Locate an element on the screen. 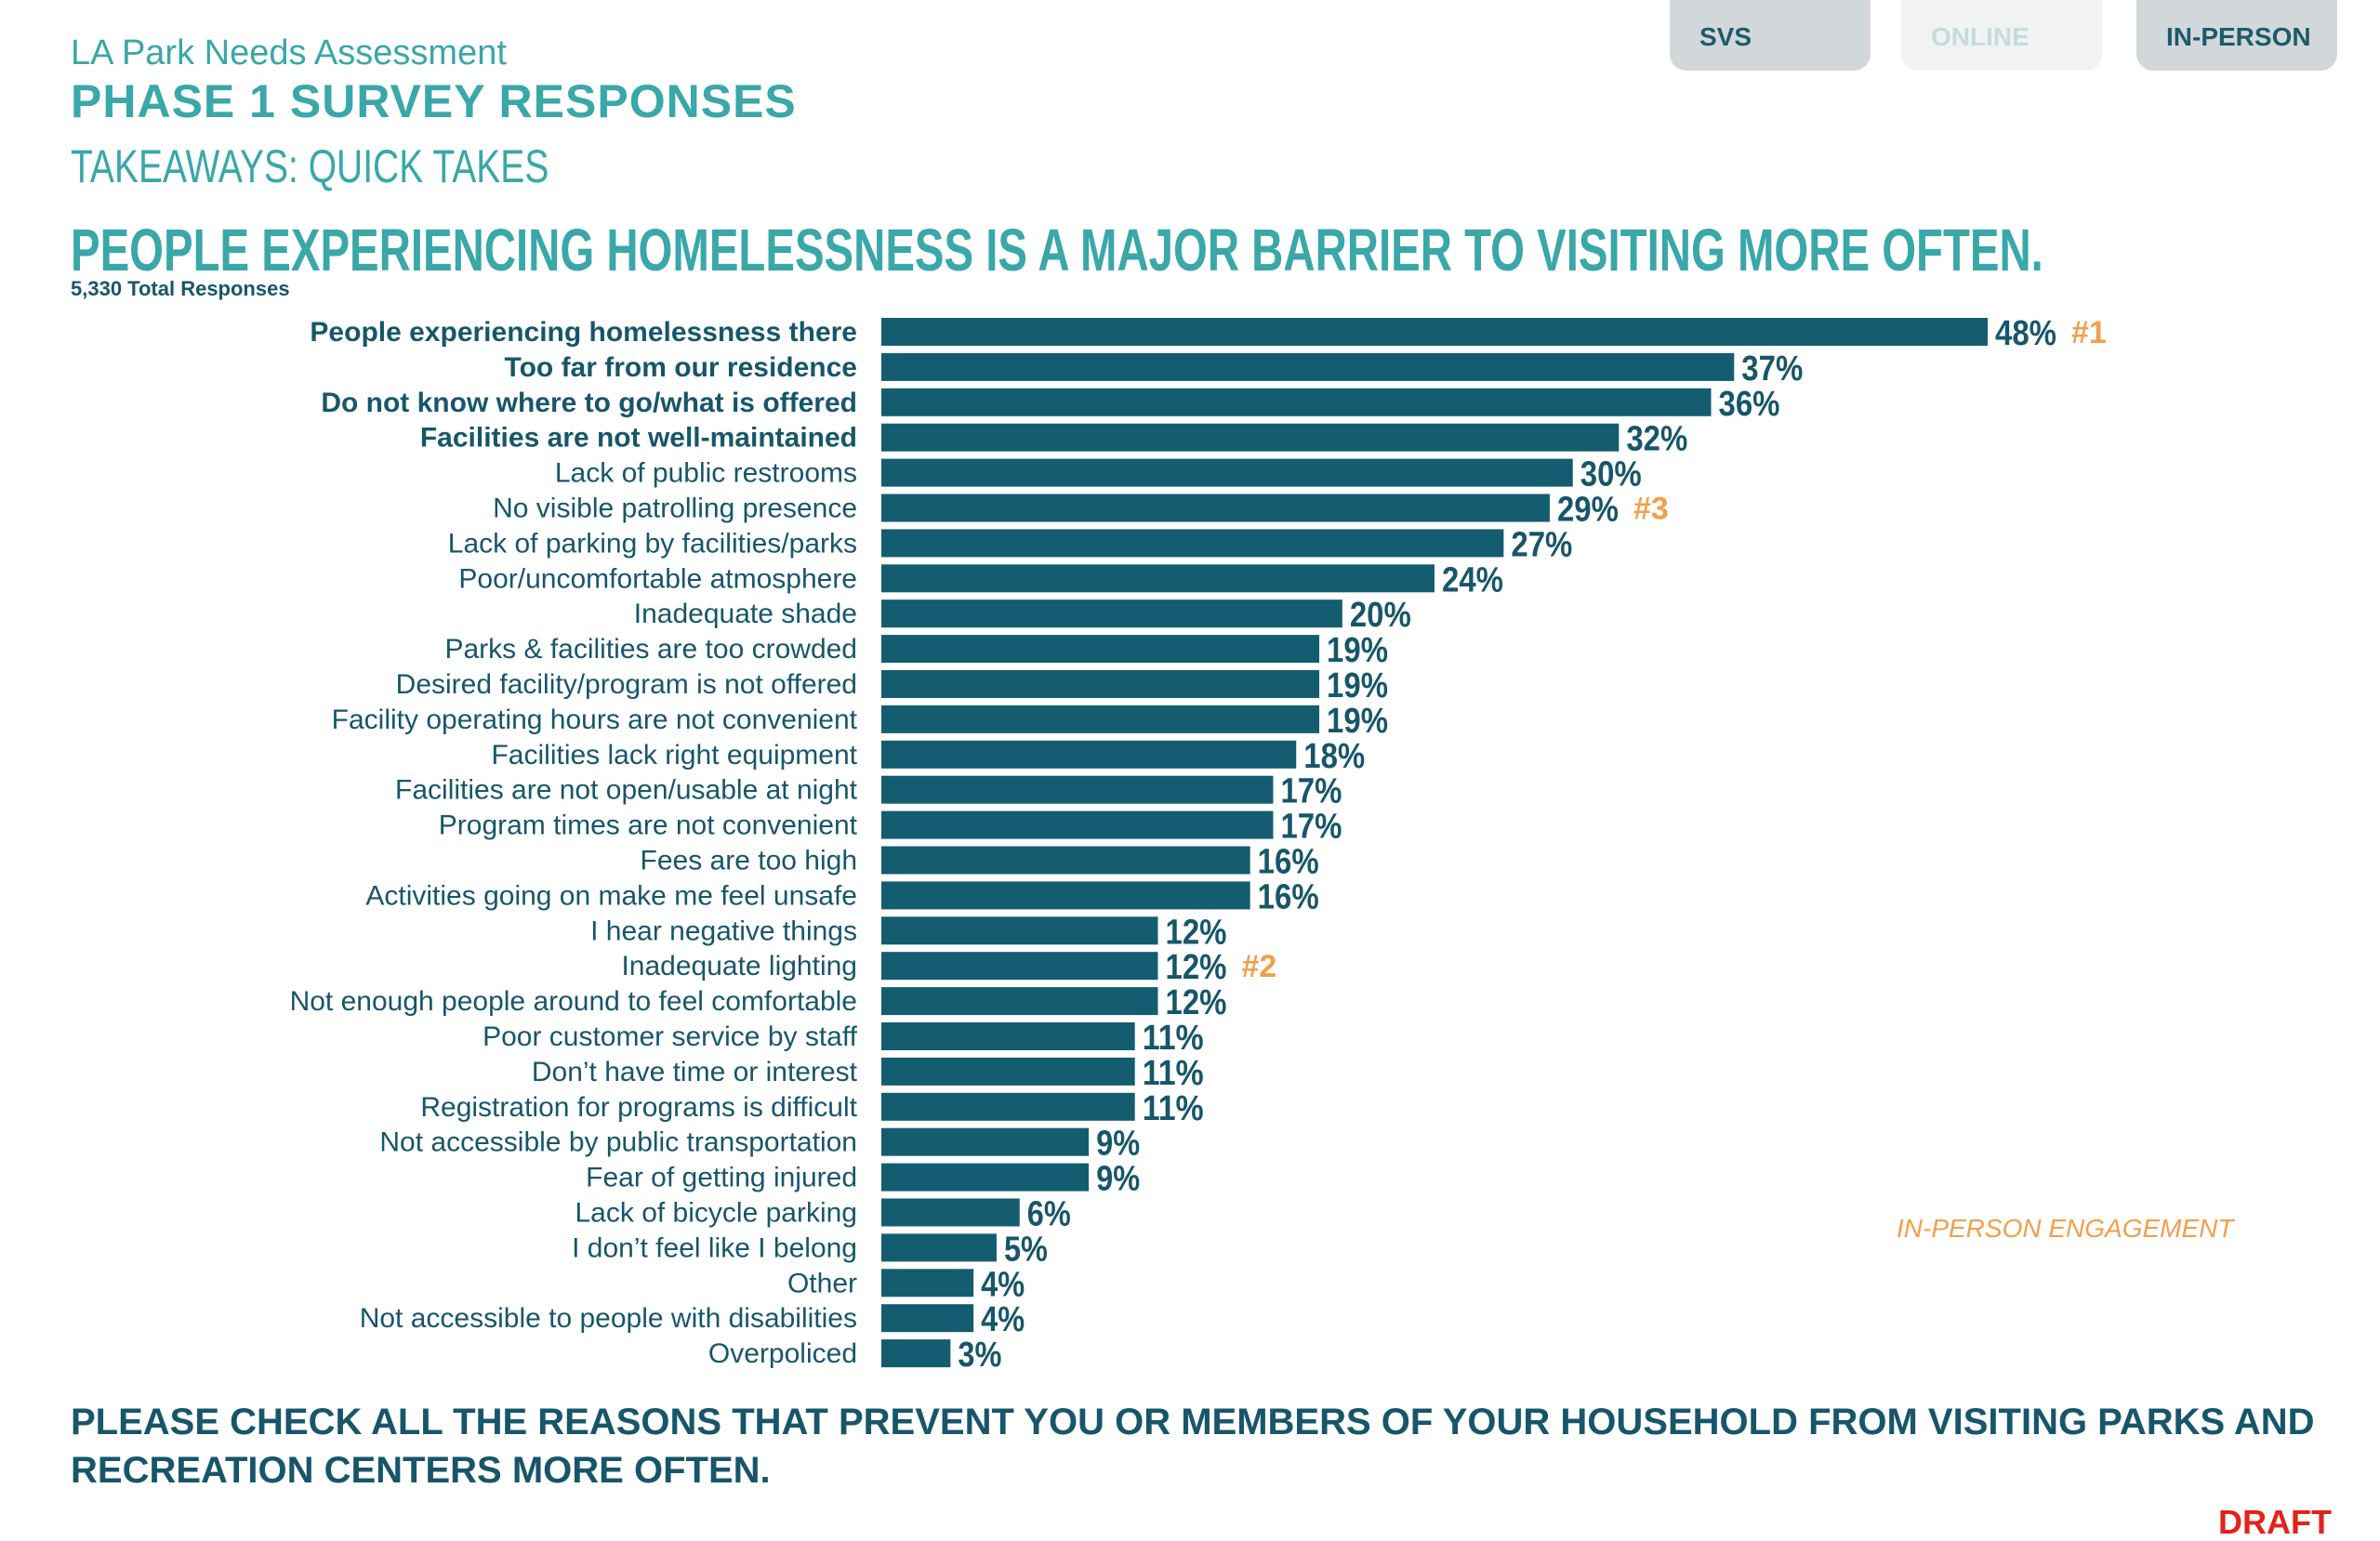 Image resolution: width=2380 pixels, height=1541 pixels. value-label: 24% is located at coordinates (1472, 579).